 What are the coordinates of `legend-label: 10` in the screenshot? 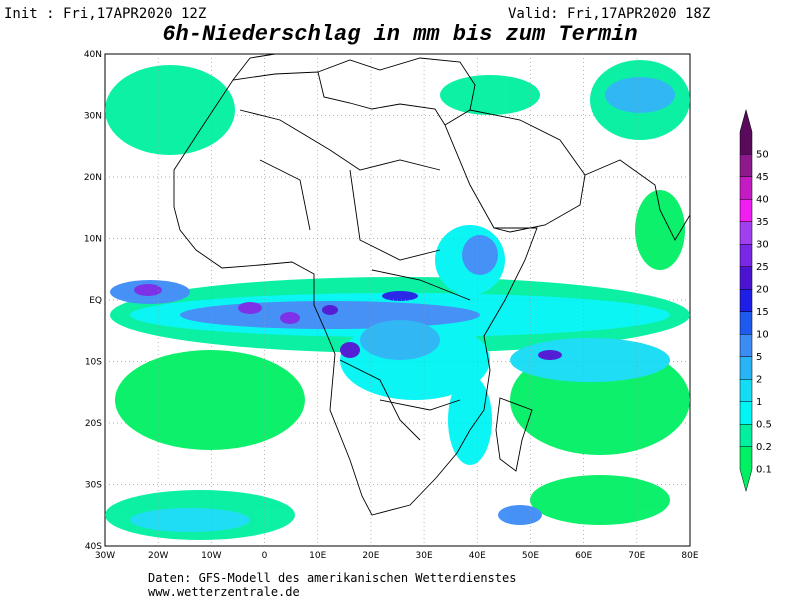 It's located at (762, 334).